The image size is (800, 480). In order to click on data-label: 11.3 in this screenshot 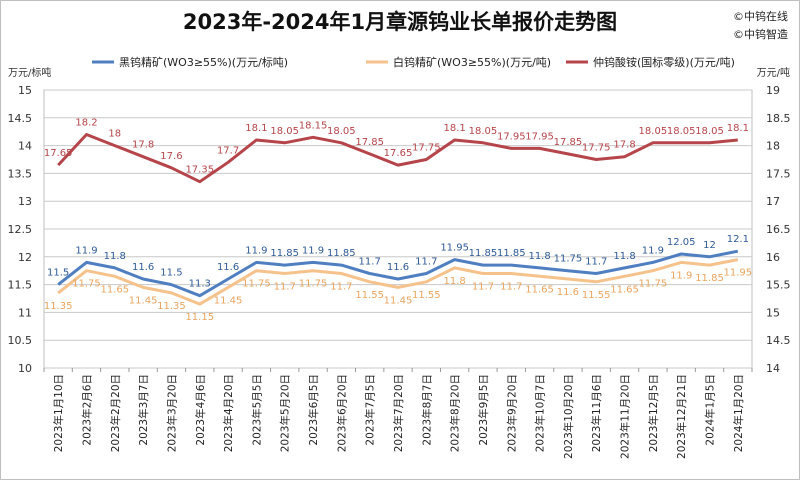, I will do `click(200, 284)`.